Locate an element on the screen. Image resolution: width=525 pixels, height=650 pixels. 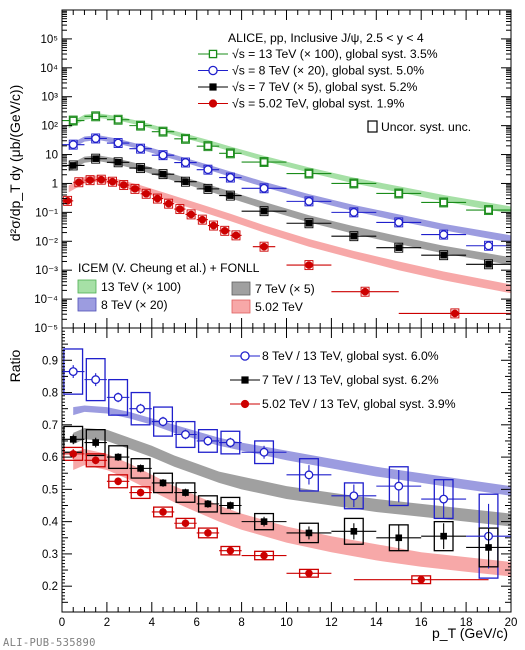
x-tick-label: 14 is located at coordinates (376, 623).